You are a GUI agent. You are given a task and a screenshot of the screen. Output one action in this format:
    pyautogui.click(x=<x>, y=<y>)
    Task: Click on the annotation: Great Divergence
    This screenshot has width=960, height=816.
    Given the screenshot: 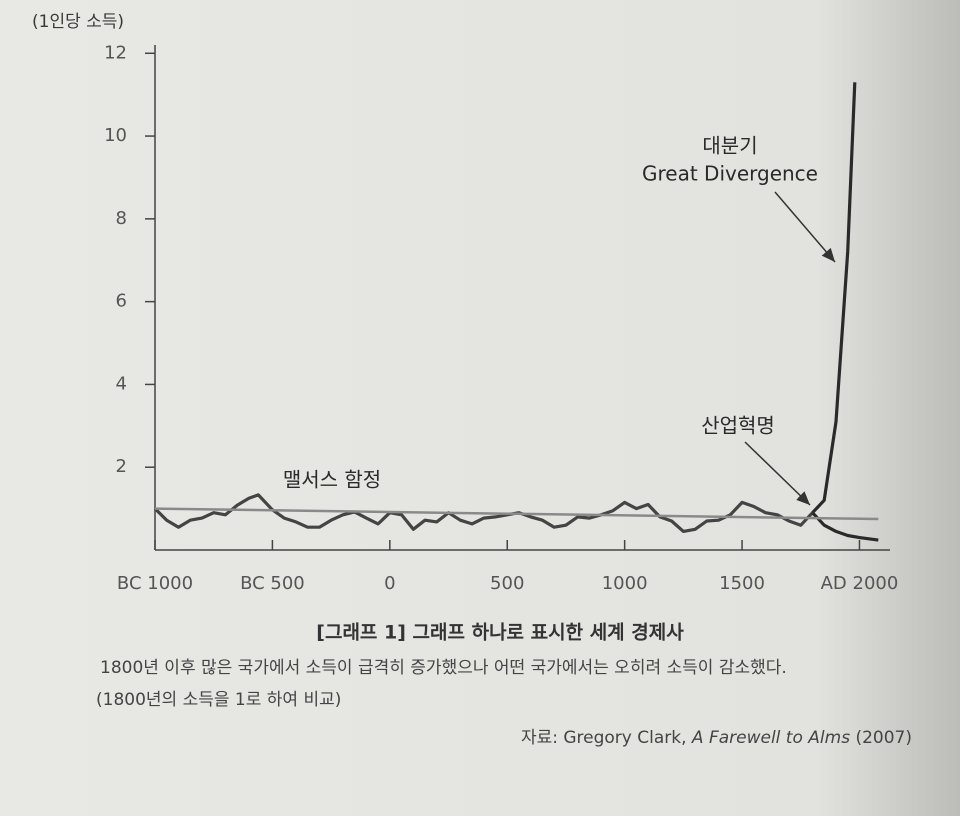 What is the action you would take?
    pyautogui.click(x=730, y=174)
    